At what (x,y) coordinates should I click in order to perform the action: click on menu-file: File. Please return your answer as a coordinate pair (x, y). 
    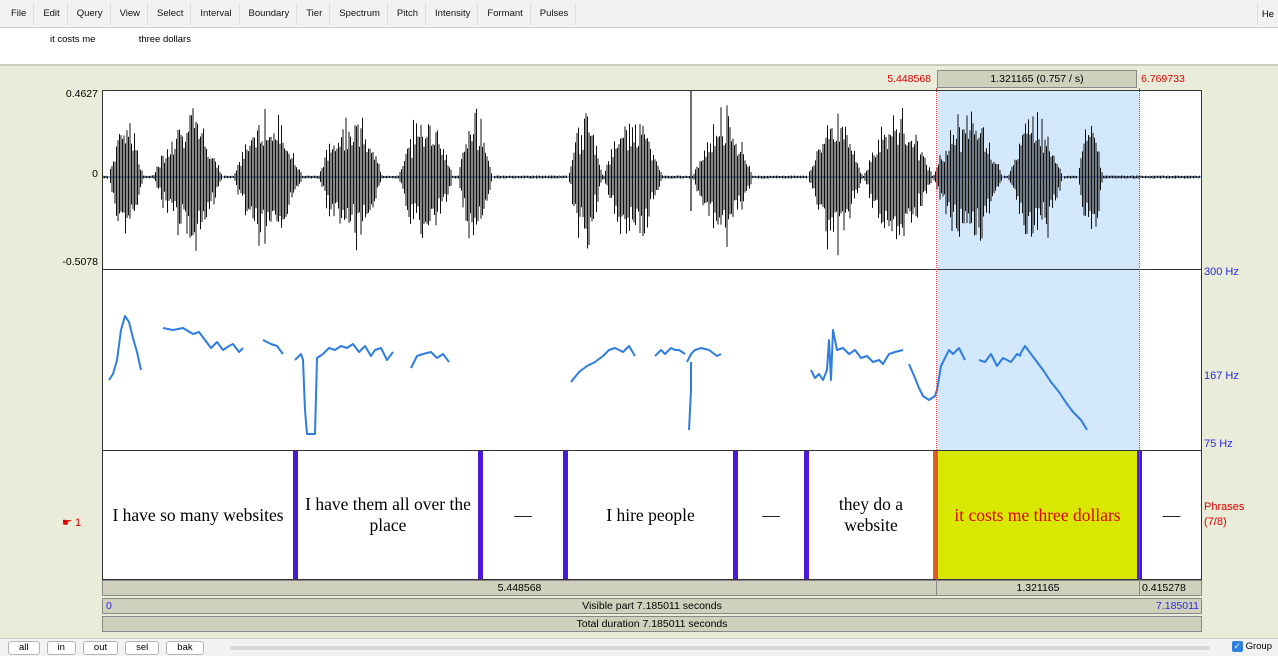
    Looking at the image, I should click on (19, 13).